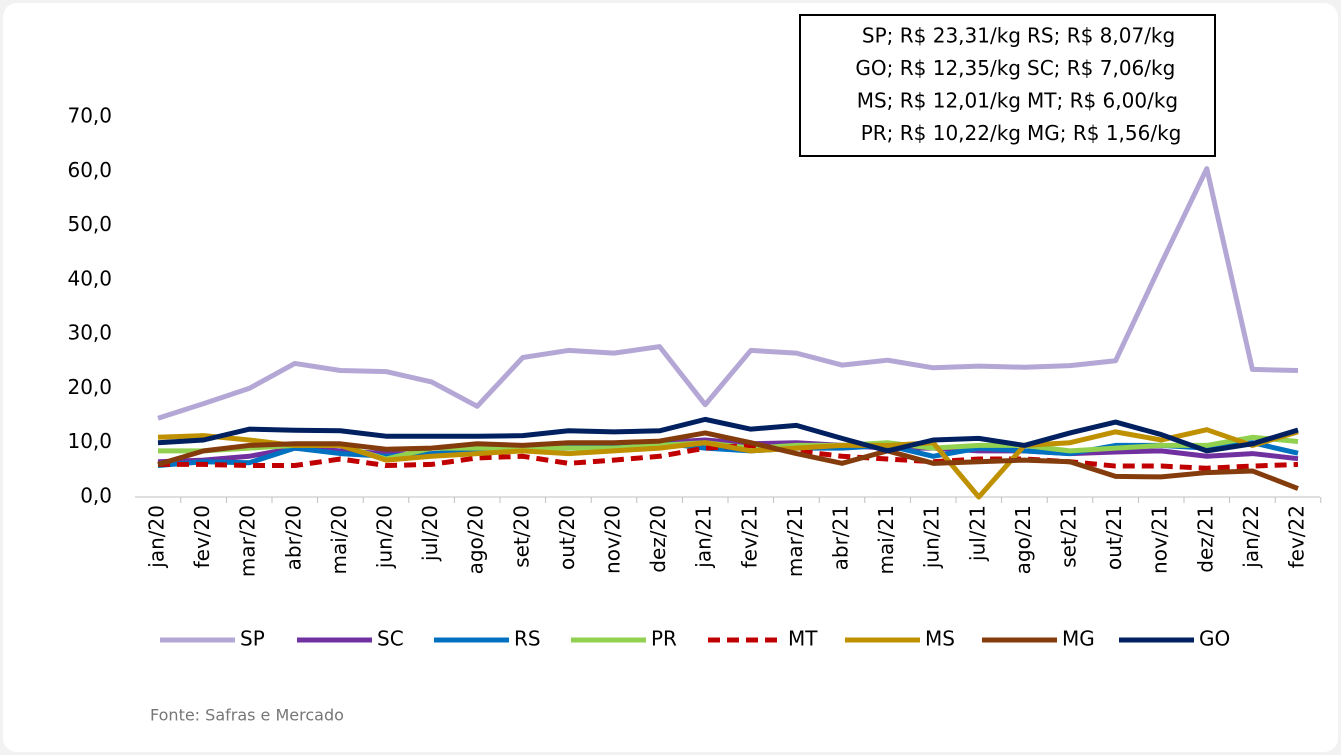  I want to click on x-tick-label: dez/20, so click(658, 539).